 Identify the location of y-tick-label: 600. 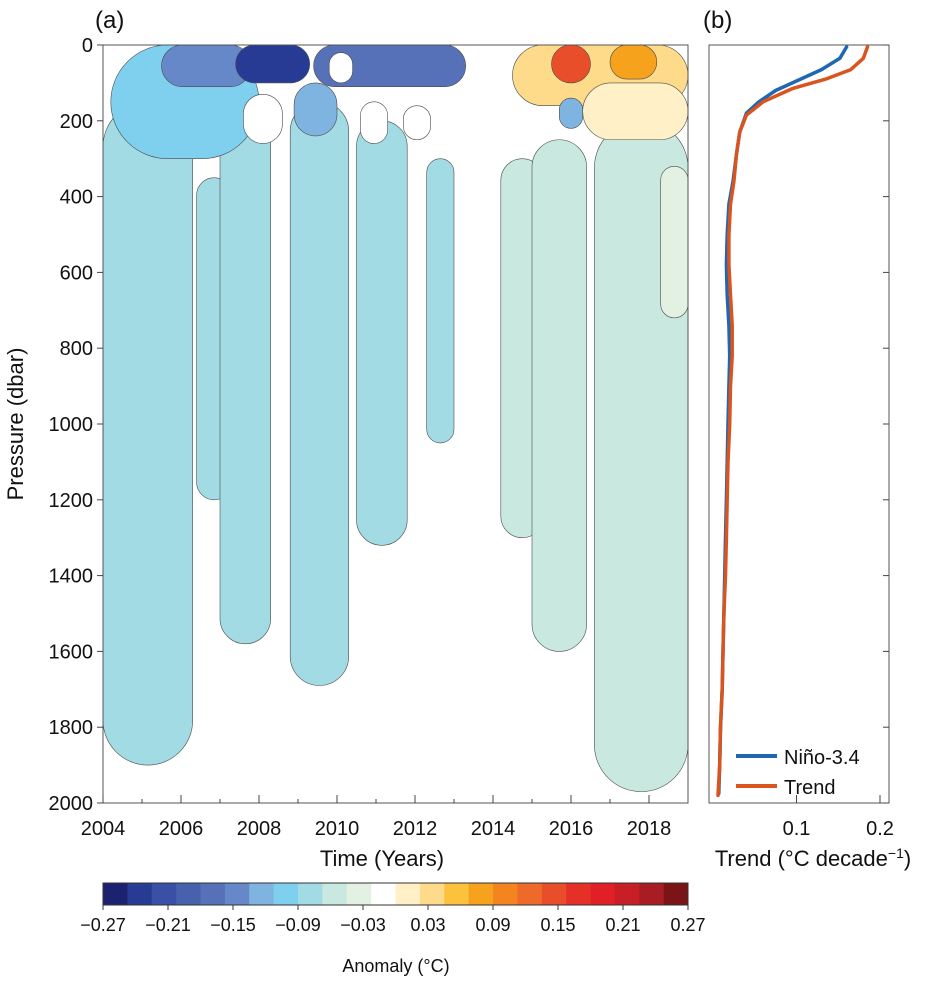
(76, 273).